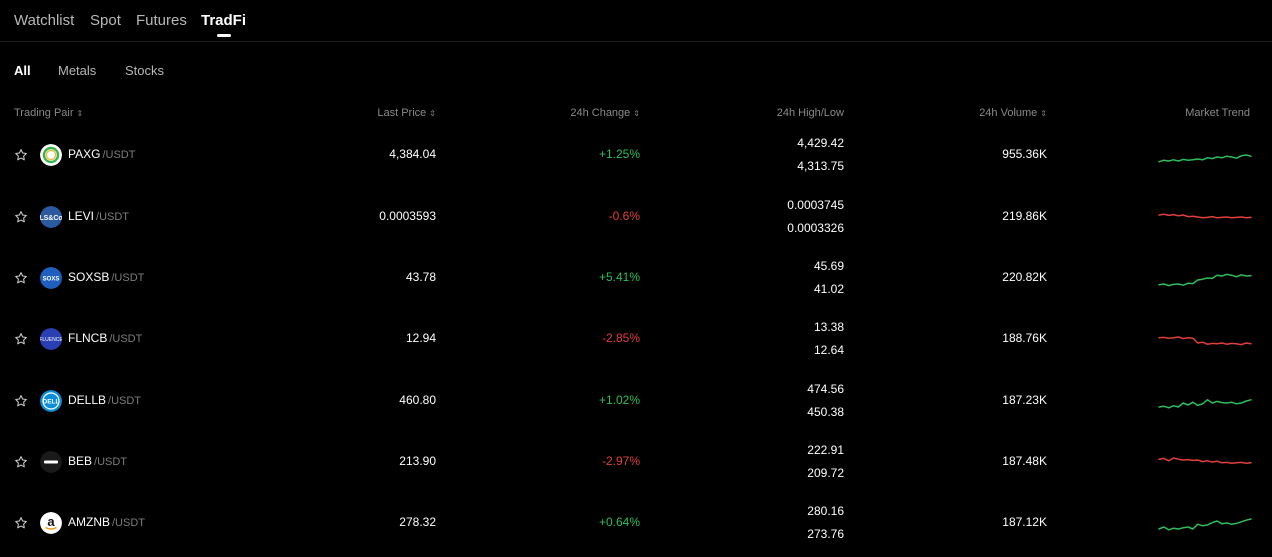 The width and height of the screenshot is (1272, 557). Describe the element at coordinates (1008, 113) in the screenshot. I see `header-24h-volume-label: 24h Volume` at that location.